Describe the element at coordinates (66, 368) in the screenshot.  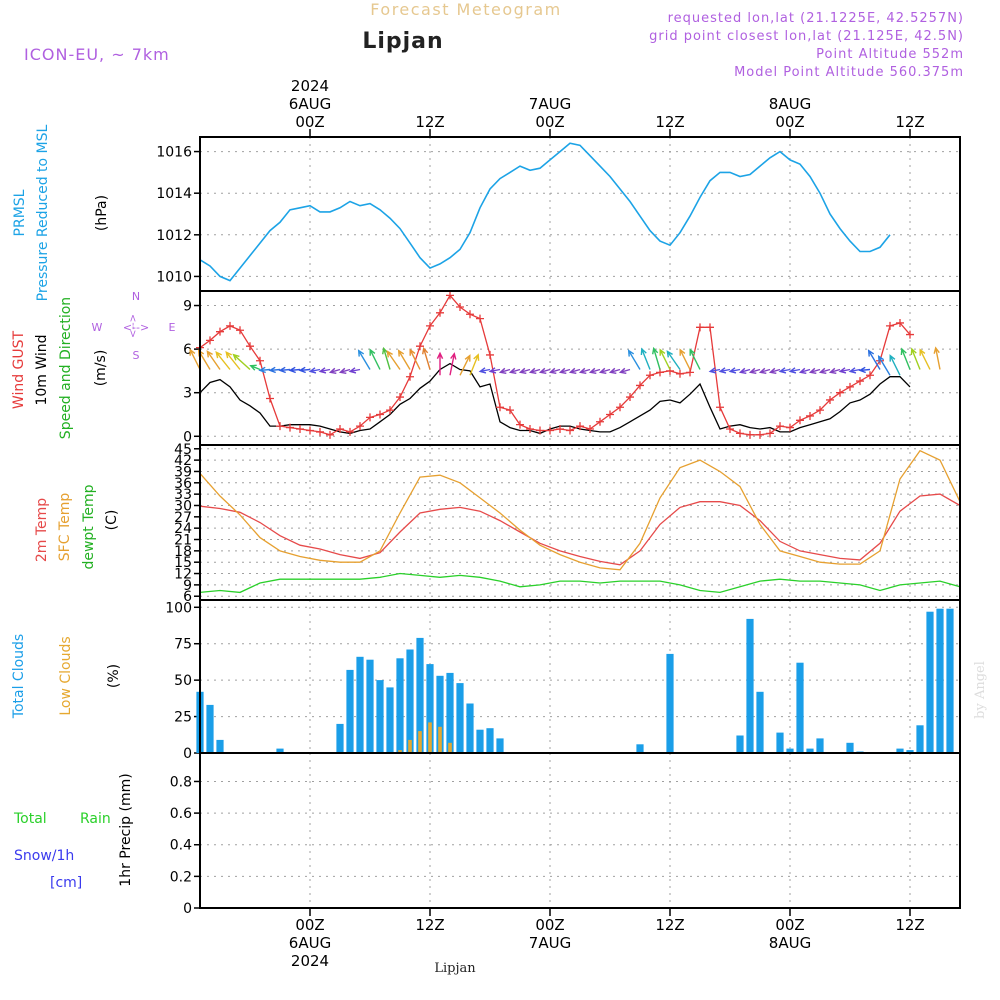
I see `wind-direction-label: Speed and Direction` at that location.